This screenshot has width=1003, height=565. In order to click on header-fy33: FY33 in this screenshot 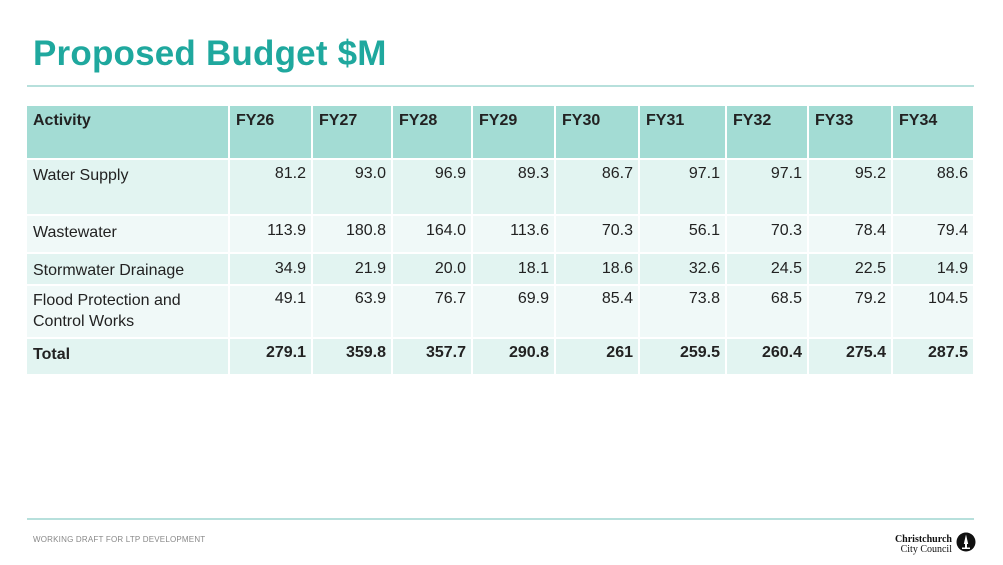, I will do `click(850, 133)`.